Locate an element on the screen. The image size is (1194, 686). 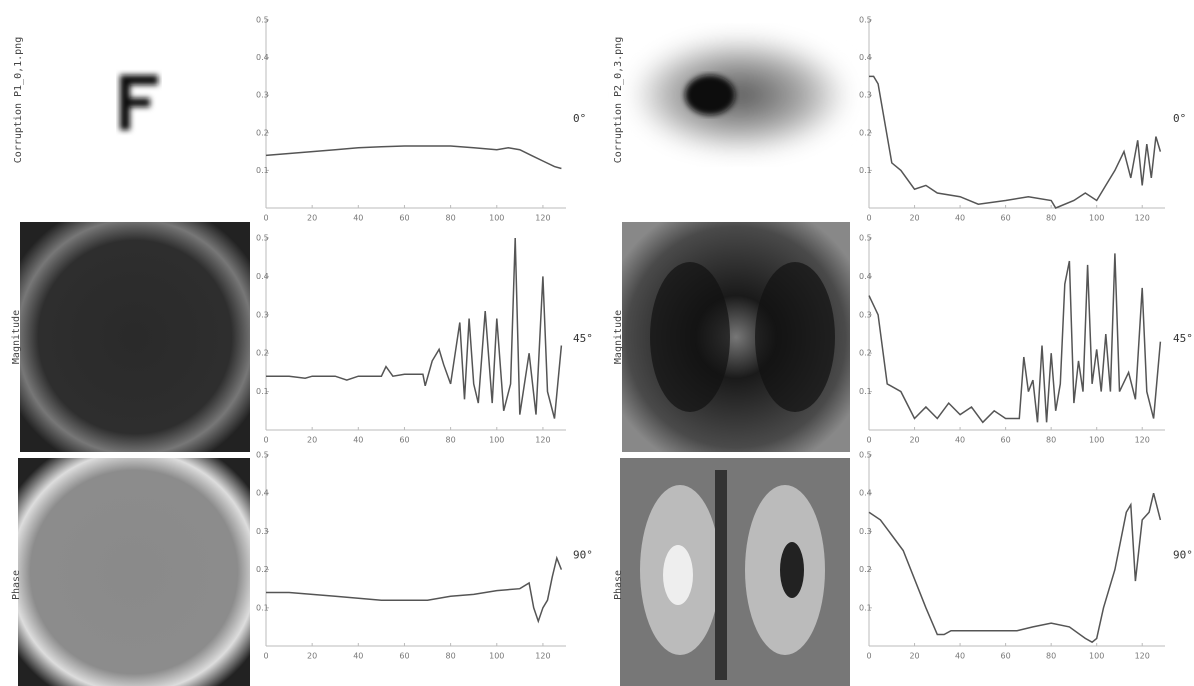
image-title: Corruption P1_0,1.png is located at coordinates (18, 100).